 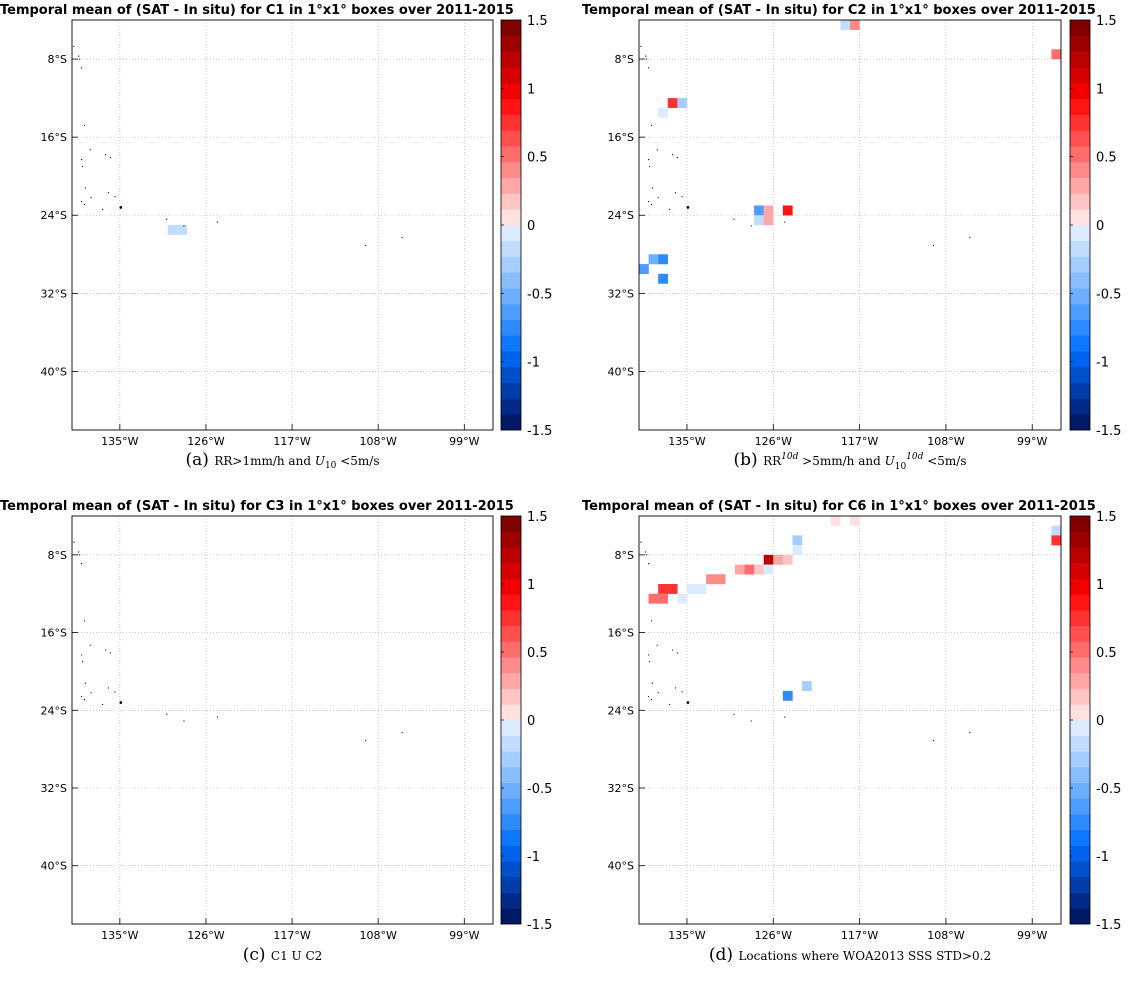 What do you see at coordinates (686, 935) in the screenshot?
I see `x-tick-label: 135°W` at bounding box center [686, 935].